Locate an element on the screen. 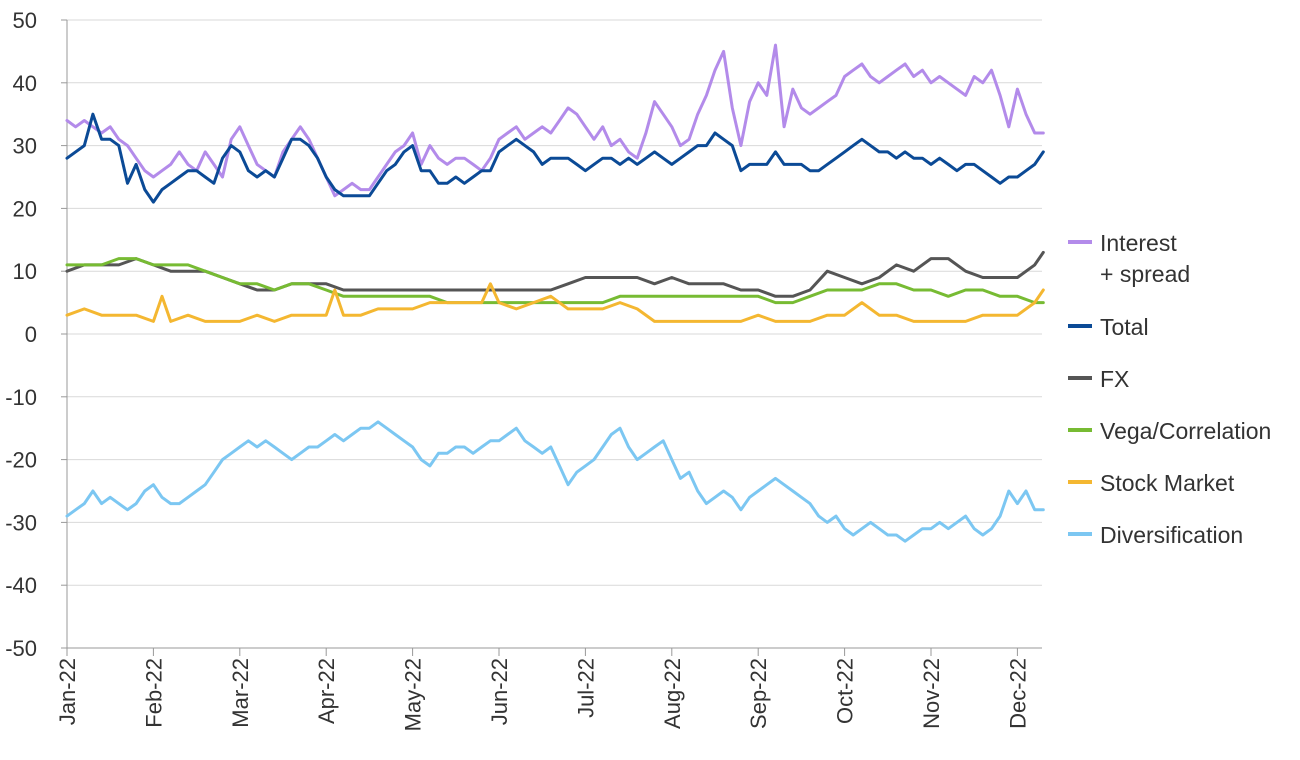 The image size is (1300, 760). x-tick-label: Mar-22 is located at coordinates (240, 693).